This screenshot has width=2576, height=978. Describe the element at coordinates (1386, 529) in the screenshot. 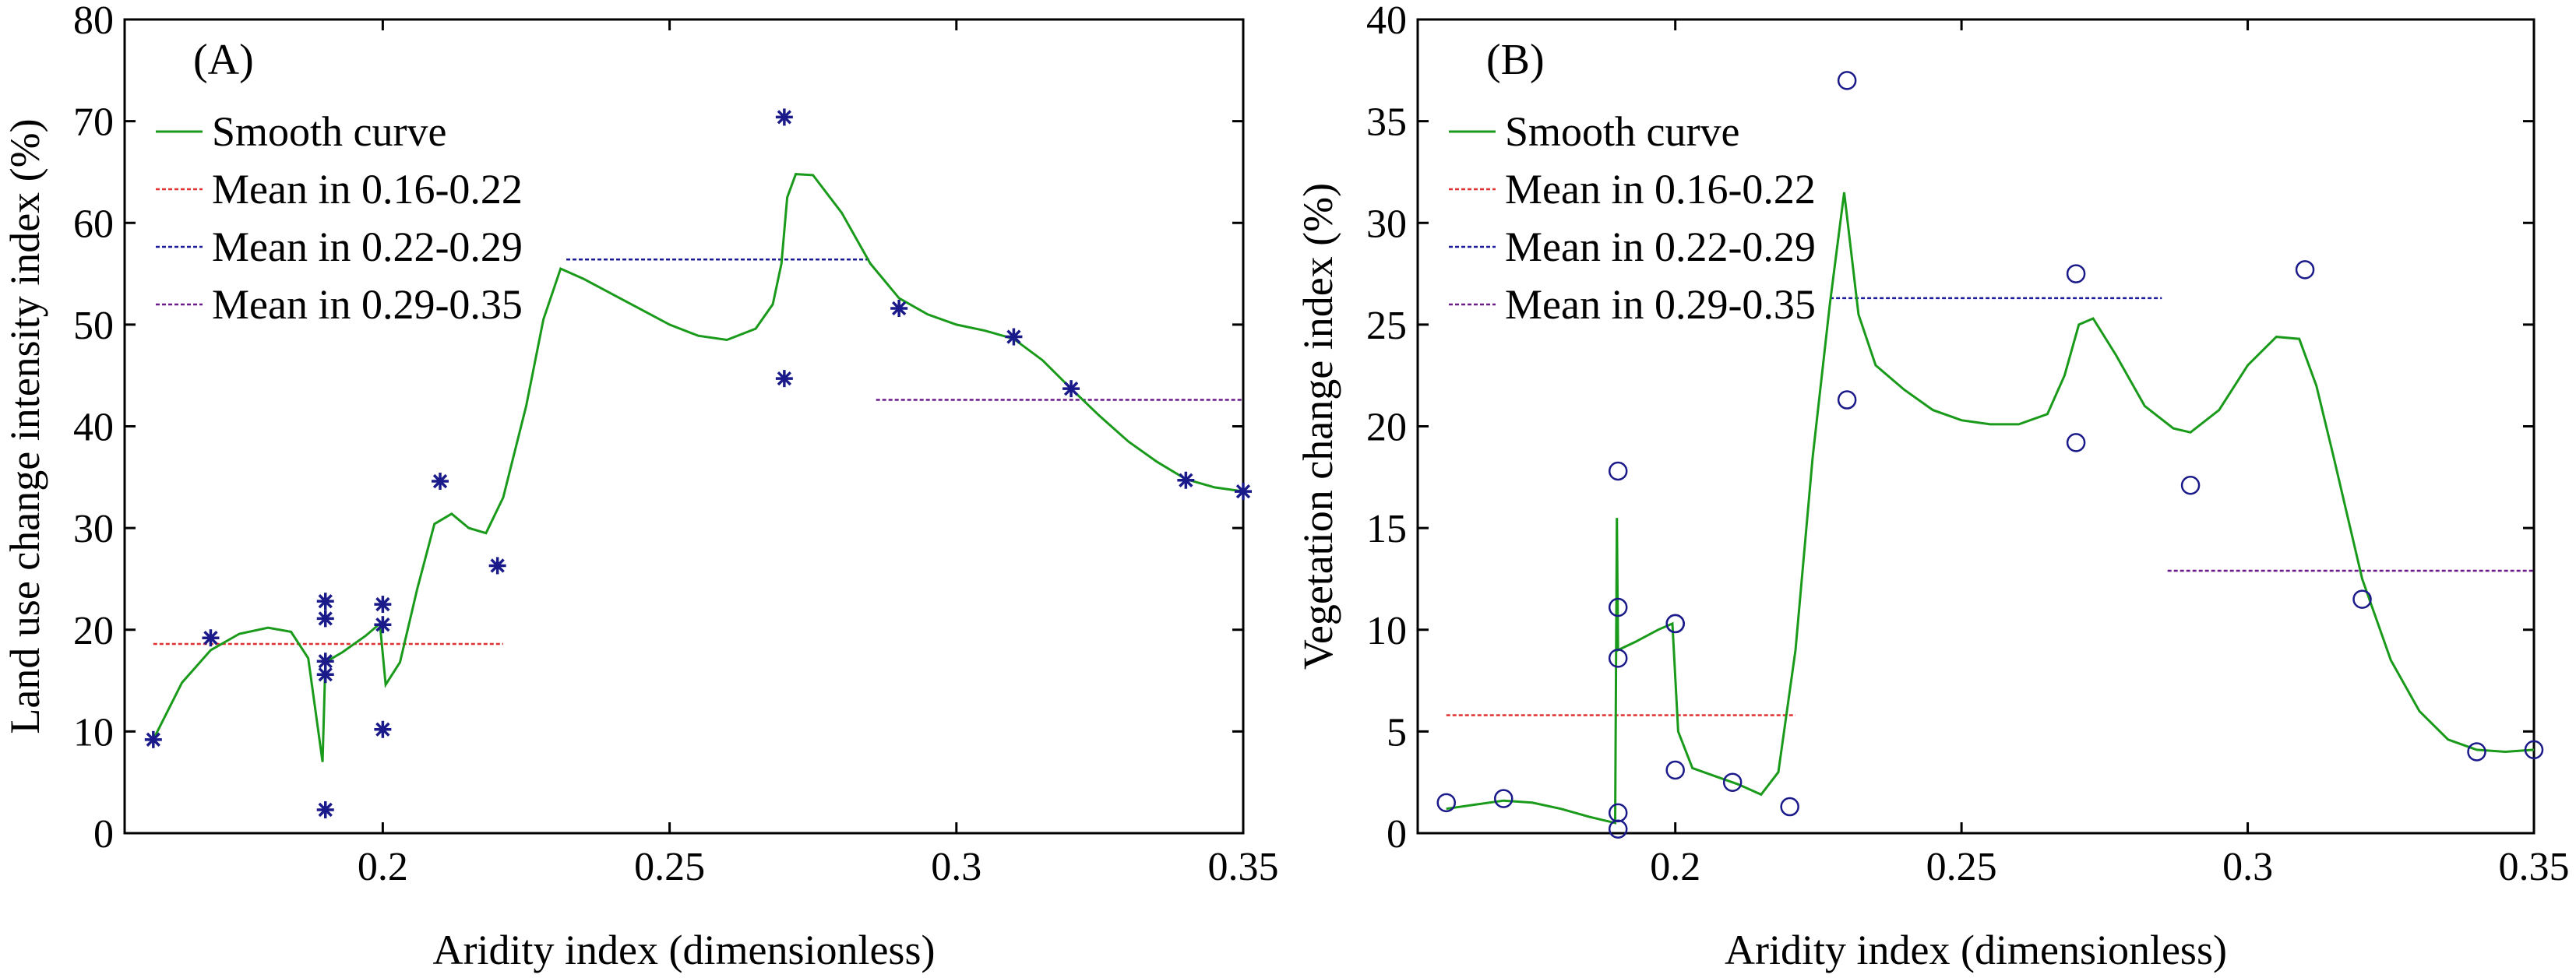

I see `y-tick-label: 15` at that location.